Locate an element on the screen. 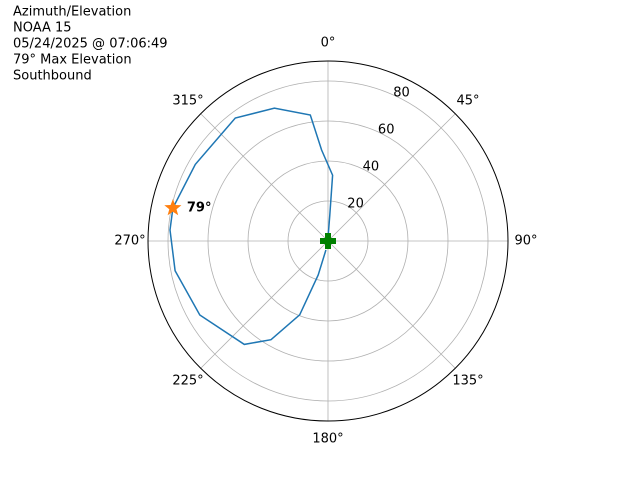 The height and width of the screenshot is (484, 640). theta-tick-label: 180° is located at coordinates (327, 439).